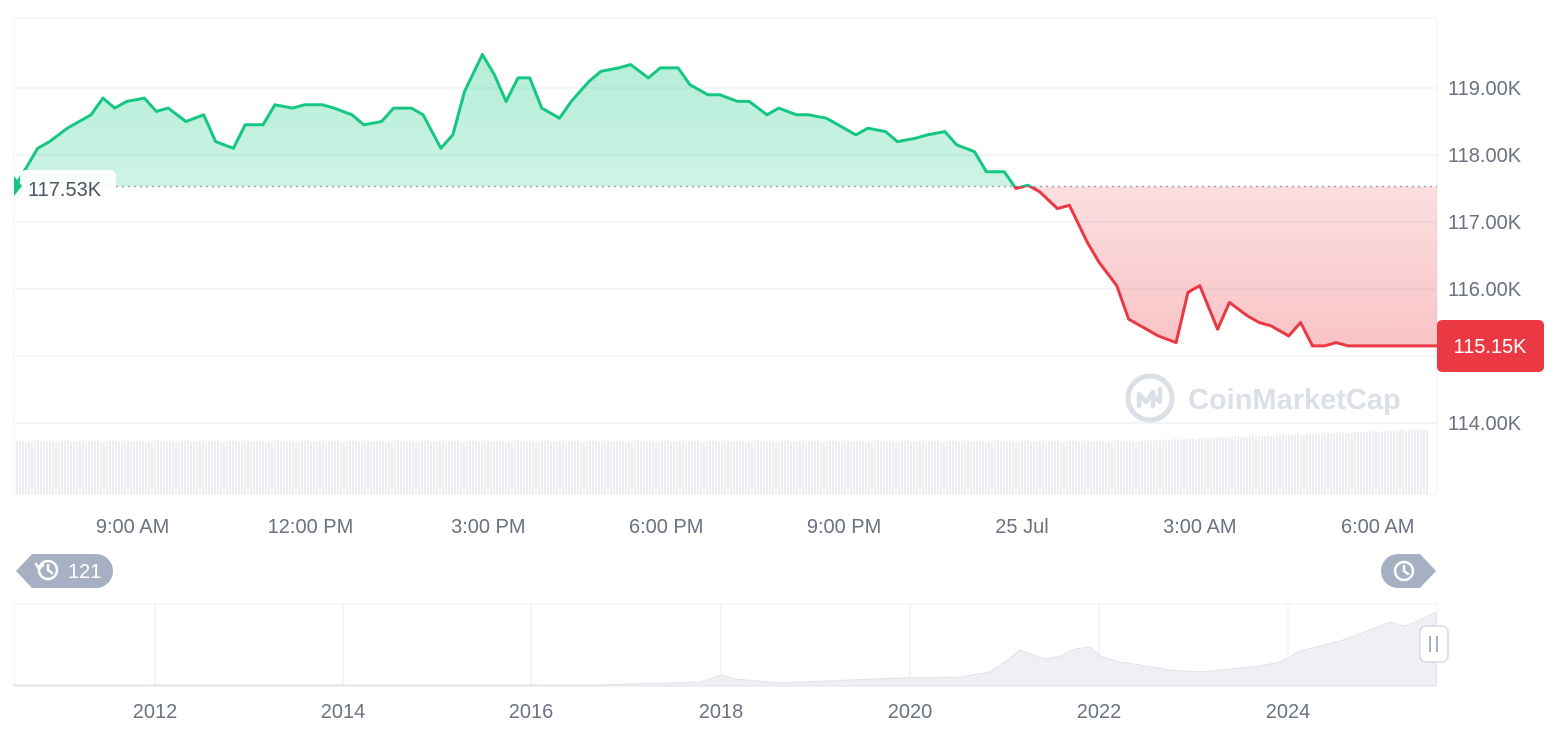 Image resolution: width=1566 pixels, height=732 pixels. Describe the element at coordinates (64, 571) in the screenshot. I see `history-badge: 121` at that location.